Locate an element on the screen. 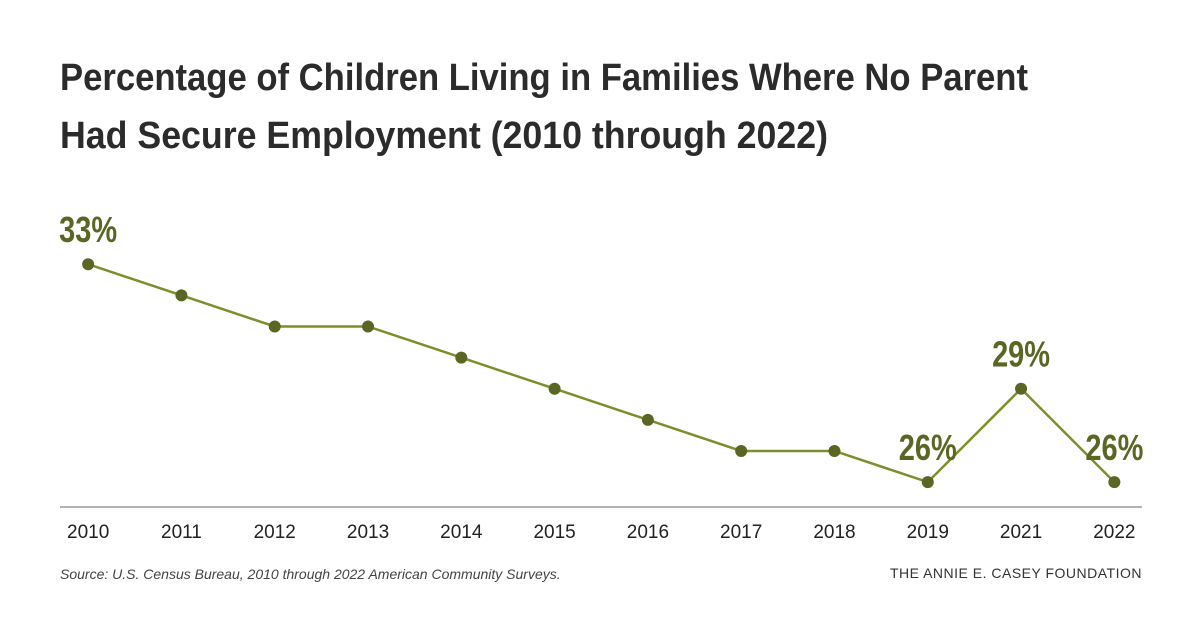 The image size is (1200, 628). x-tick-label: 2011 is located at coordinates (181, 532).